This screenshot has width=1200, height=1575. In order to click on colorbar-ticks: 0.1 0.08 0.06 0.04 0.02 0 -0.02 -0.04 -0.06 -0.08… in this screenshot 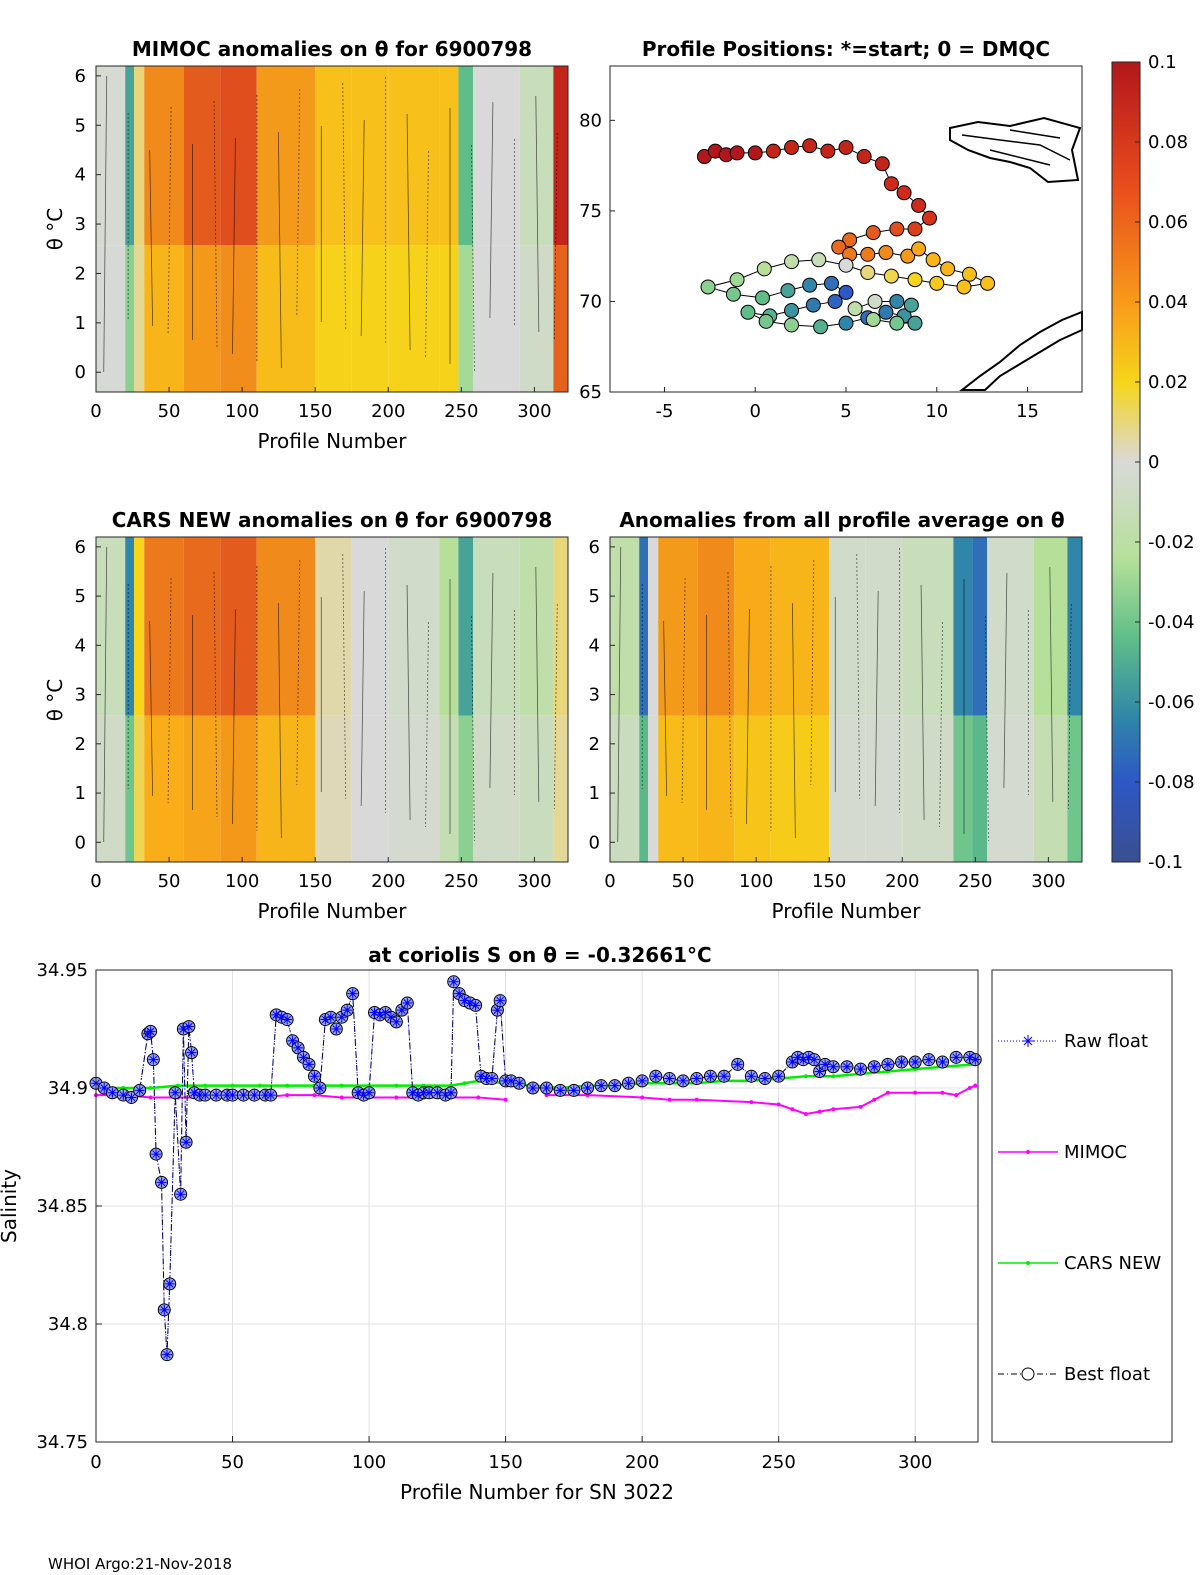, I will do `click(1165, 462)`.